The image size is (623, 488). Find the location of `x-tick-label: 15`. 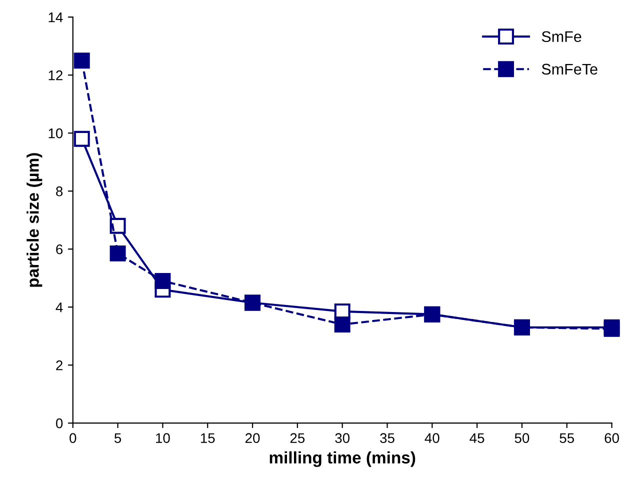

x-tick-label: 15 is located at coordinates (207, 438).